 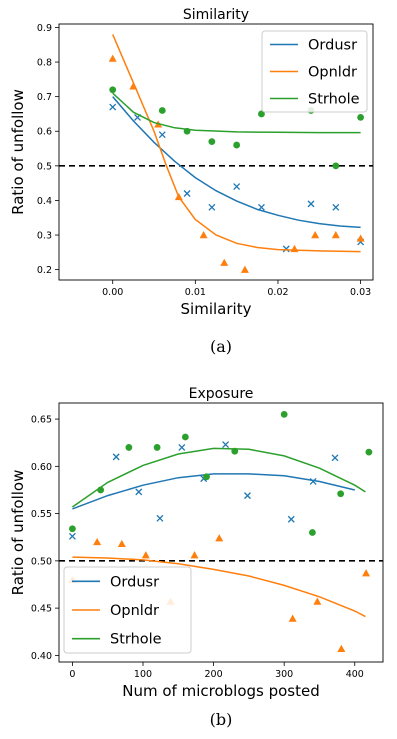 What do you see at coordinates (44, 236) in the screenshot?
I see `y-tick-label: 0.3` at bounding box center [44, 236].